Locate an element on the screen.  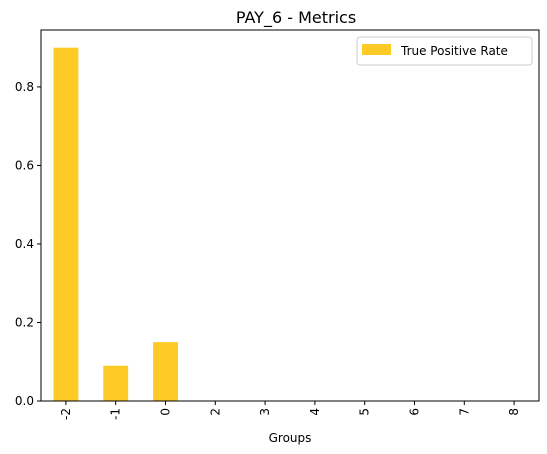
x-tick-label: 5 is located at coordinates (365, 412).